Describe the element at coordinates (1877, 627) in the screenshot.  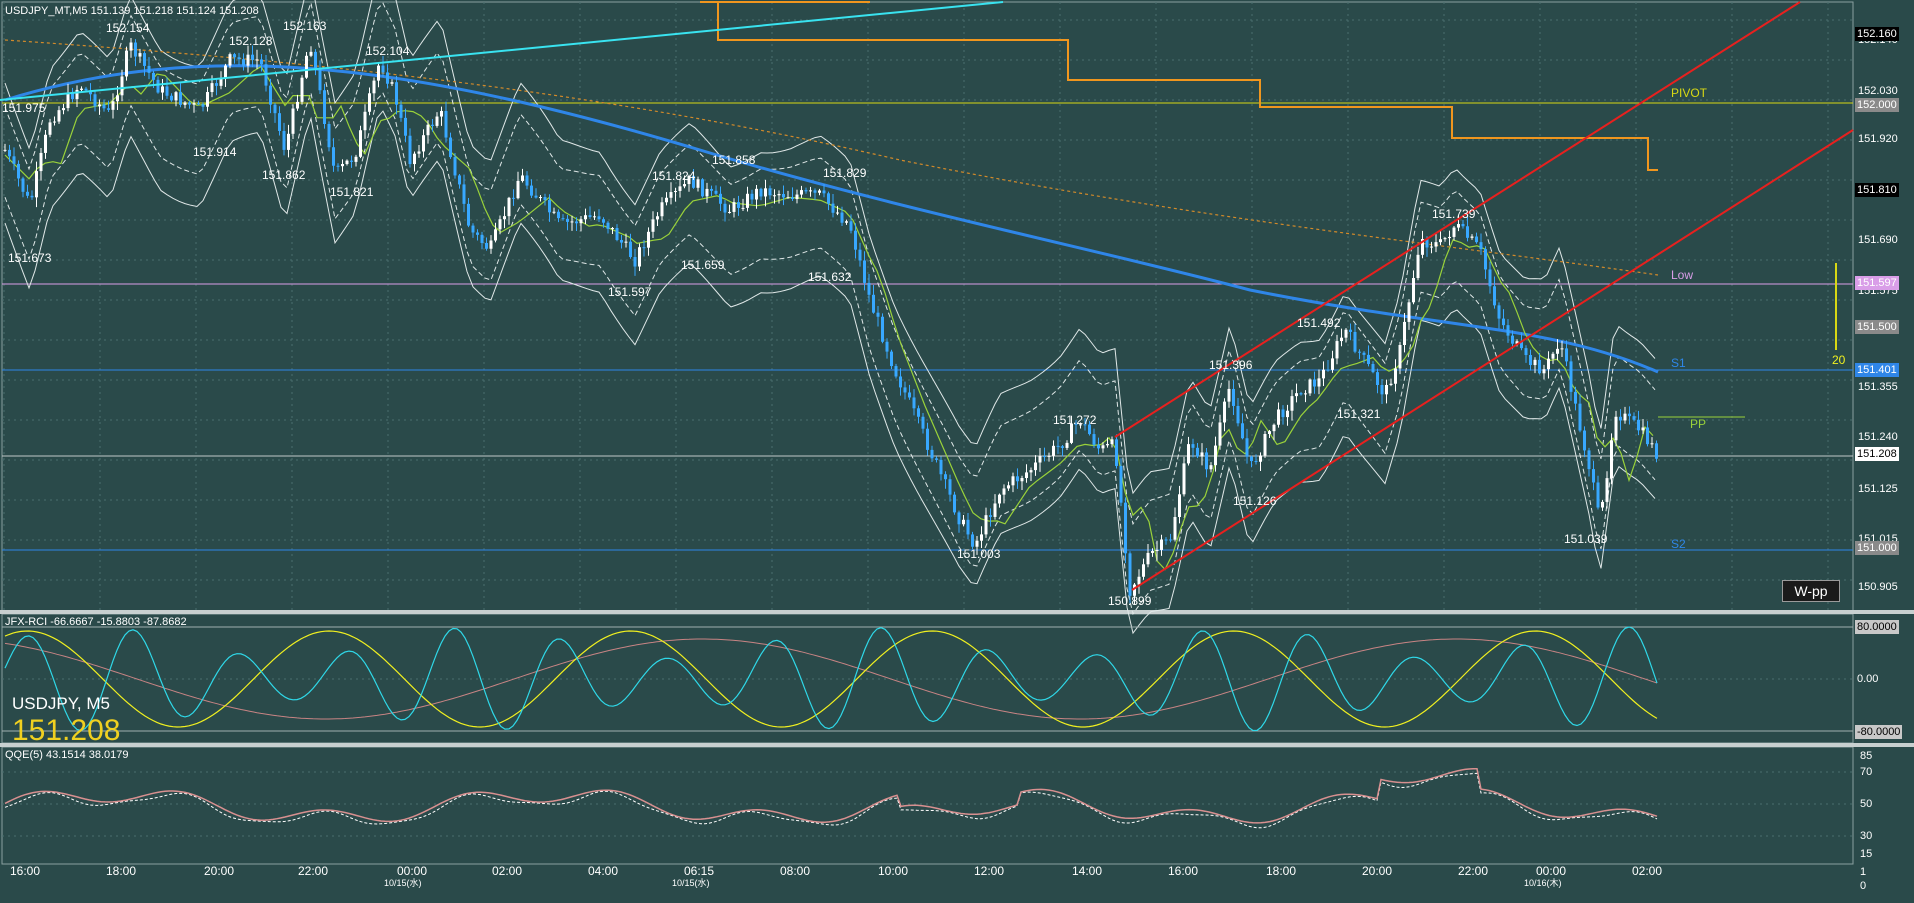
I see `rci-axis-tick: 80.0000` at that location.